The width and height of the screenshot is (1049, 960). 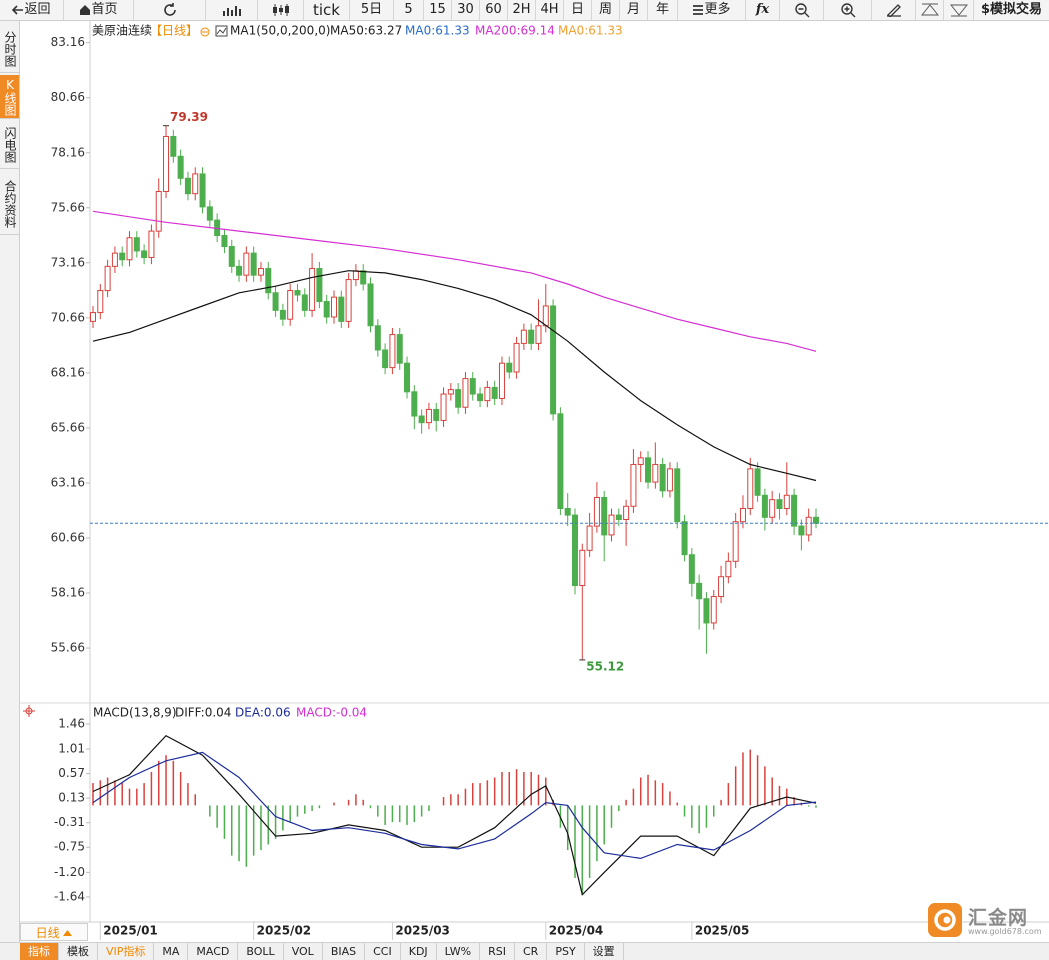 I want to click on indicator-tab: VOL, so click(x=303, y=951).